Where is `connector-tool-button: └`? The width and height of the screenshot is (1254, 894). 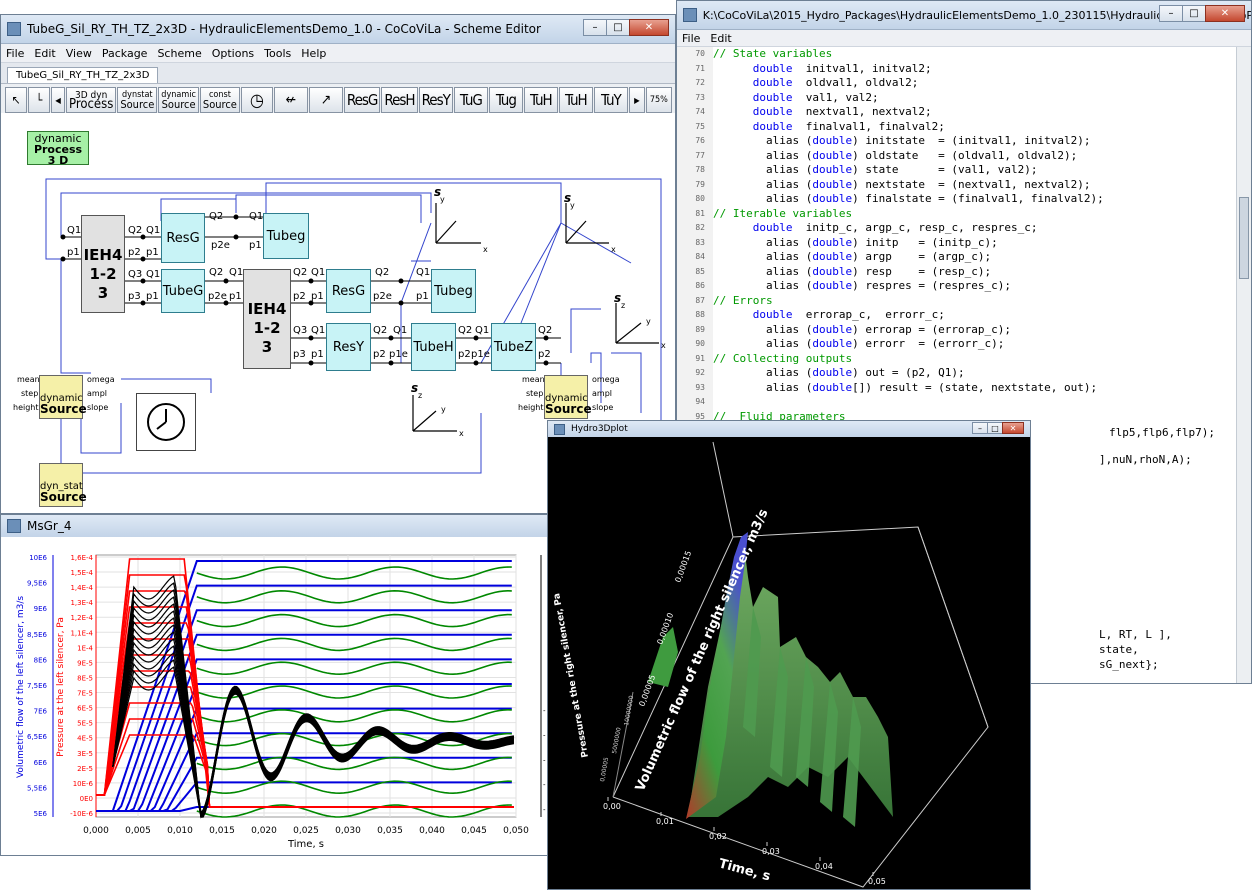
connector-tool-button: └ is located at coordinates (39, 100).